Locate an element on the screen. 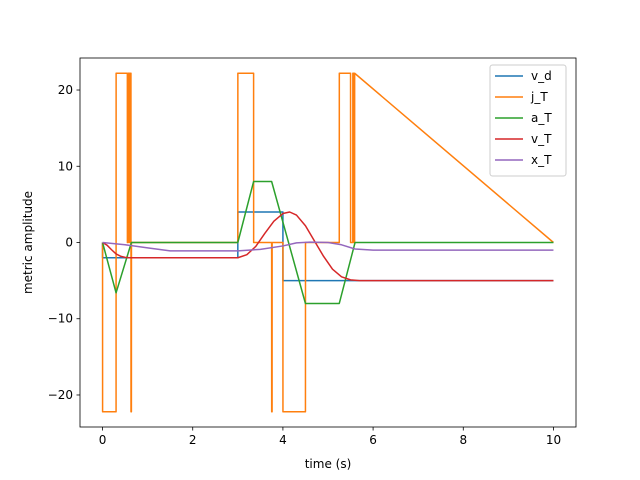 Image resolution: width=640 pixels, height=480 pixels. legend-label: a_T is located at coordinates (541, 118).